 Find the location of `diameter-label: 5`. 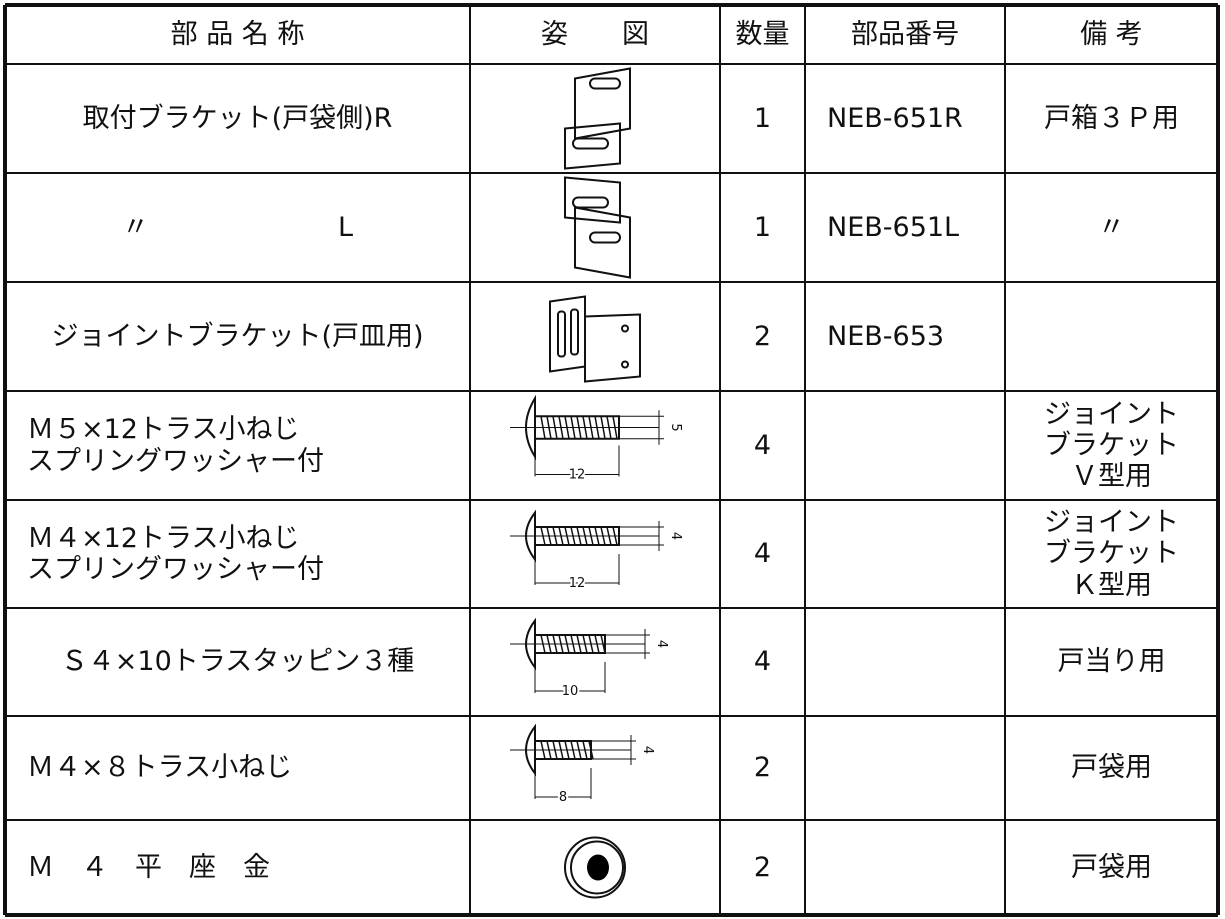

diameter-label: 5 is located at coordinates (675, 427).